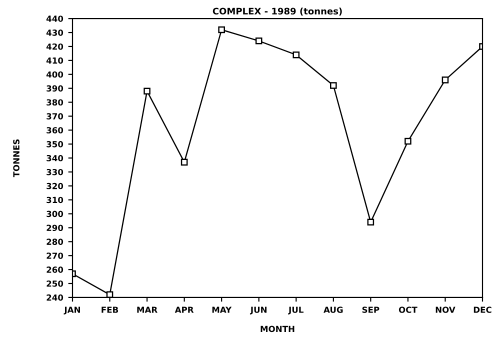  Describe the element at coordinates (147, 309) in the screenshot. I see `x-tick-label: MAR` at that location.